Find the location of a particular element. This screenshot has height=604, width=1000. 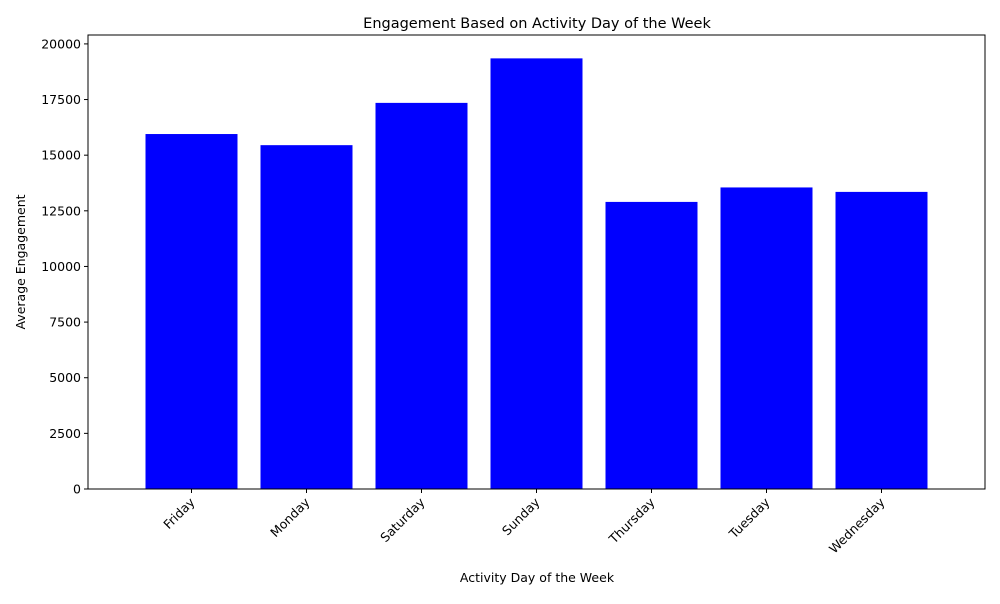

x-tick-label: Saturday is located at coordinates (402, 519).